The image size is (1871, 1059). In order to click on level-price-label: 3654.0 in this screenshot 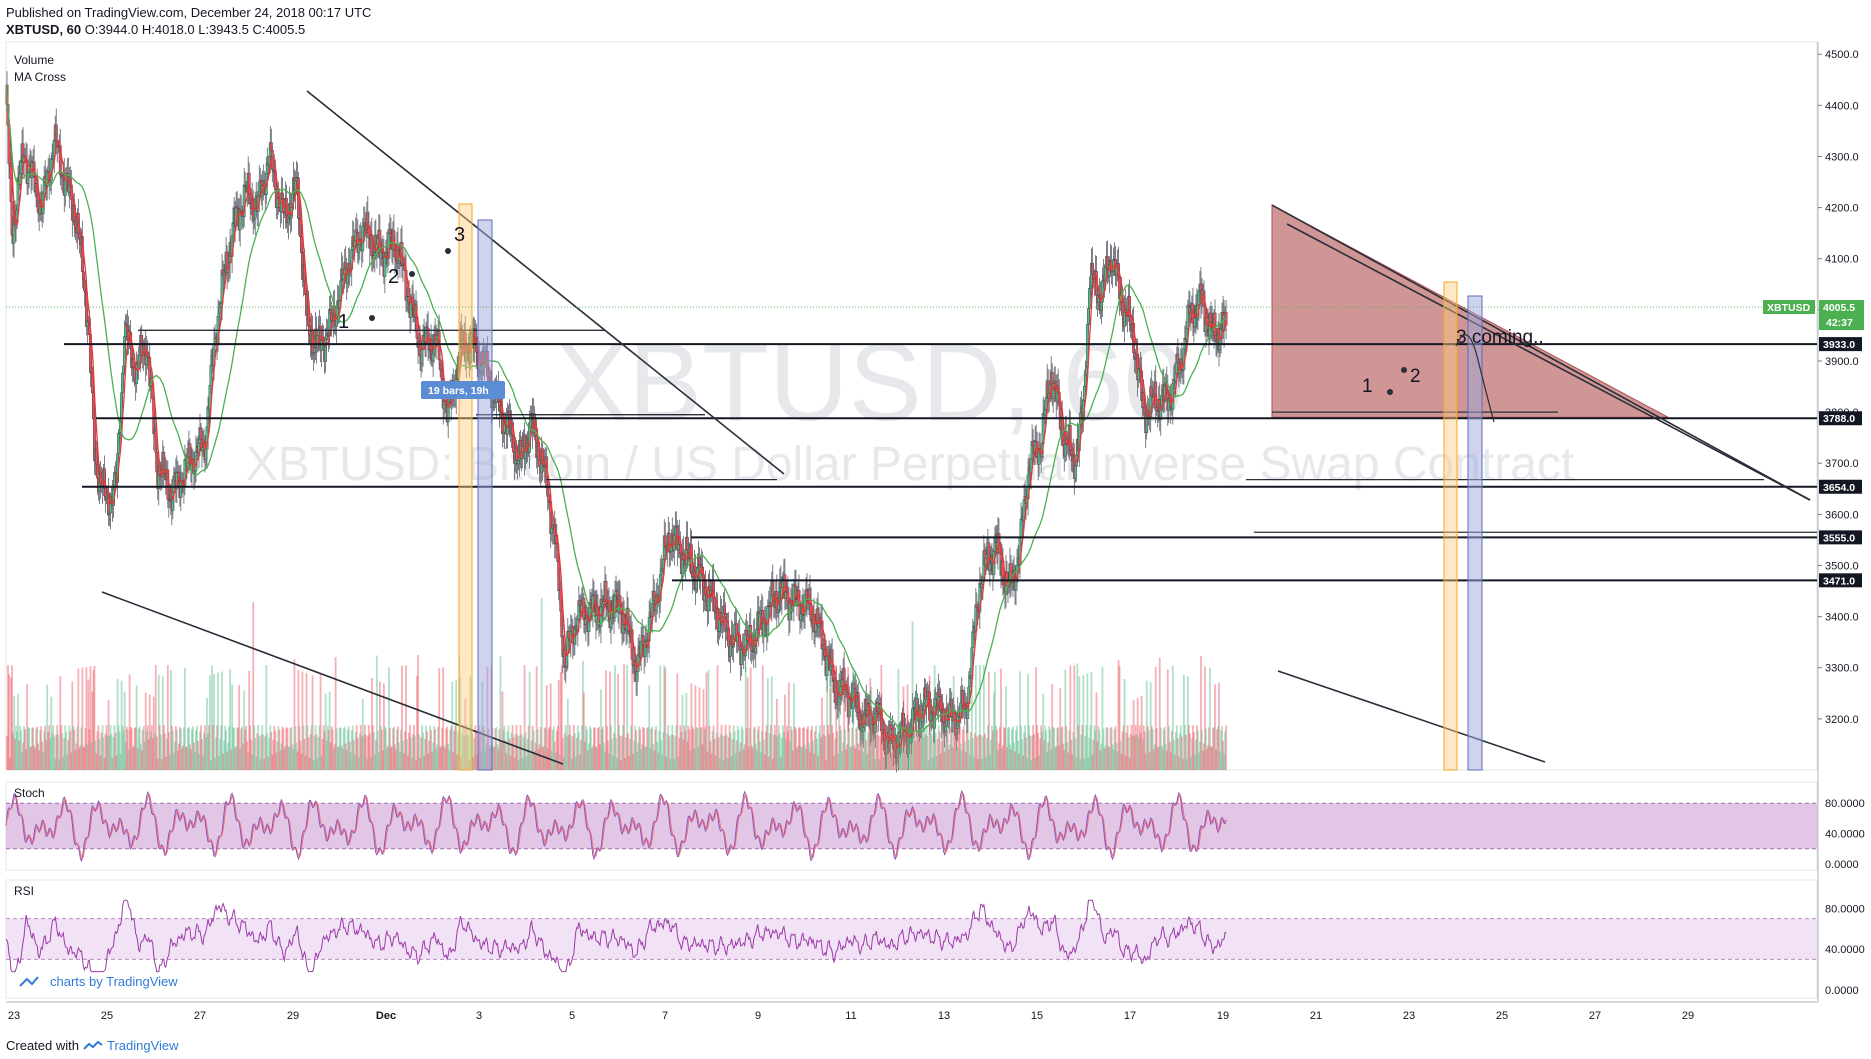, I will do `click(1839, 488)`.